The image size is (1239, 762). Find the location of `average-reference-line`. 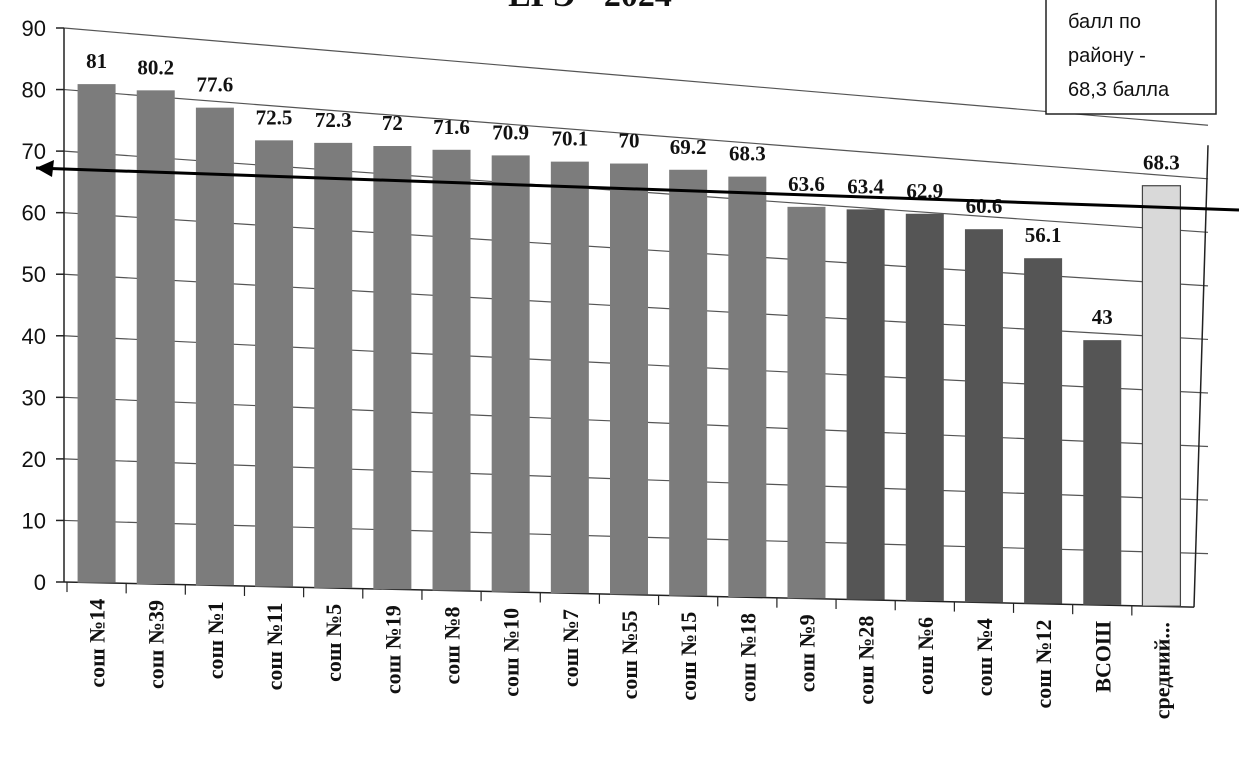

average-reference-line is located at coordinates (637, 186).